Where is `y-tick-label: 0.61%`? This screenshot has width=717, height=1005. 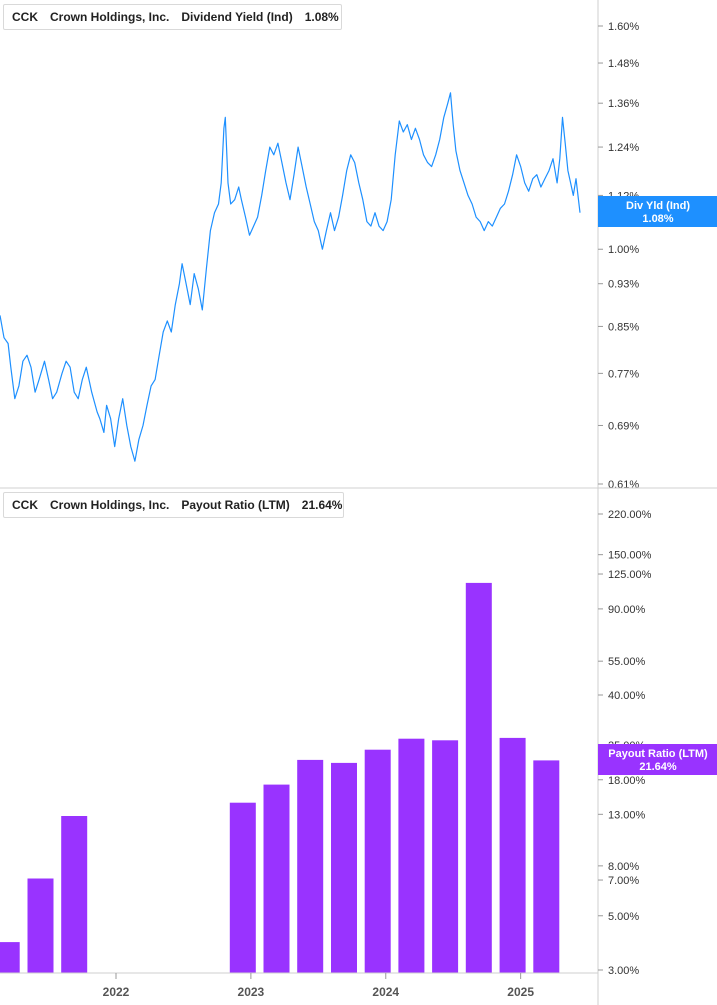
y-tick-label: 0.61% is located at coordinates (623, 485).